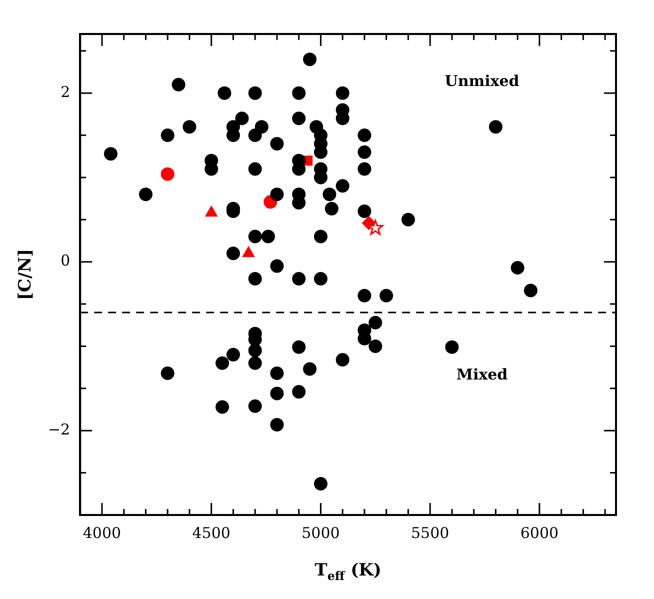 The image size is (654, 599). Describe the element at coordinates (321, 533) in the screenshot. I see `x-tick-label: 5000` at that location.